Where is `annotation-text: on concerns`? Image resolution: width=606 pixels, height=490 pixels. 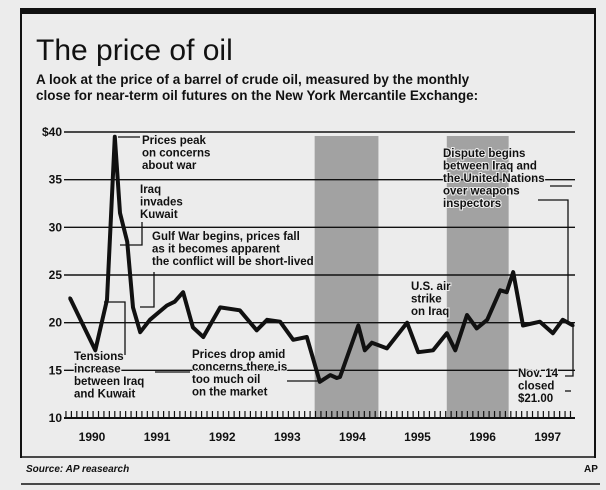 annotation-text: on concerns is located at coordinates (176, 154).